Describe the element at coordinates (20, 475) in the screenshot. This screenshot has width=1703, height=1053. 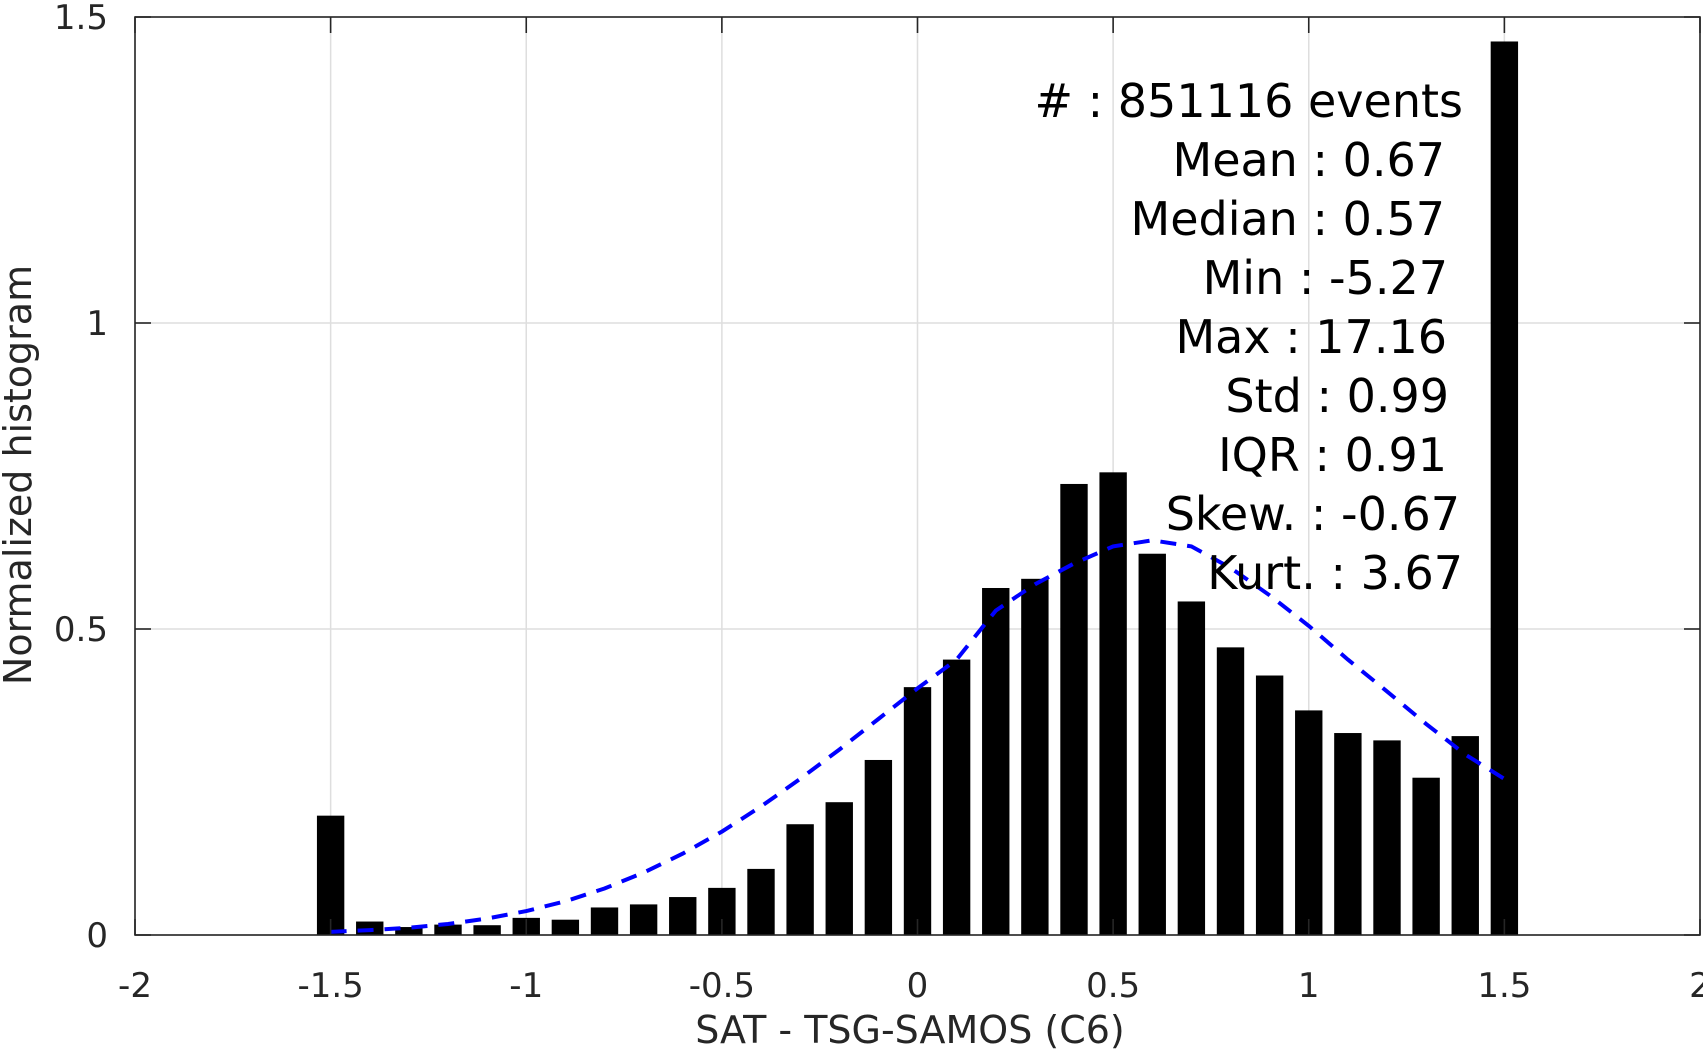
I see `y-axis-label: Normalized histogram` at that location.